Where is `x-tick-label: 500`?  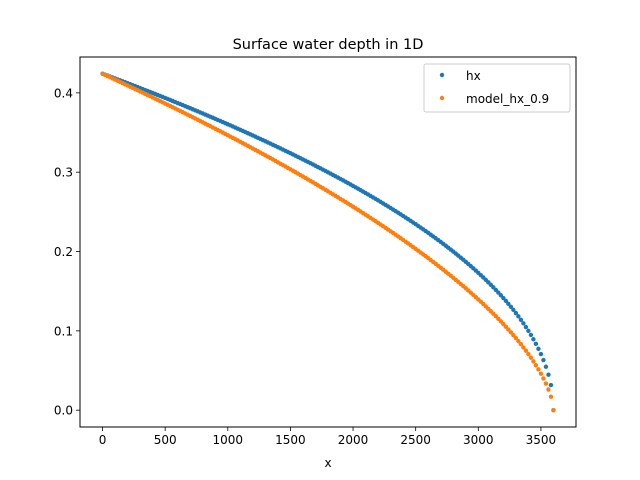
x-tick-label: 500 is located at coordinates (165, 440).